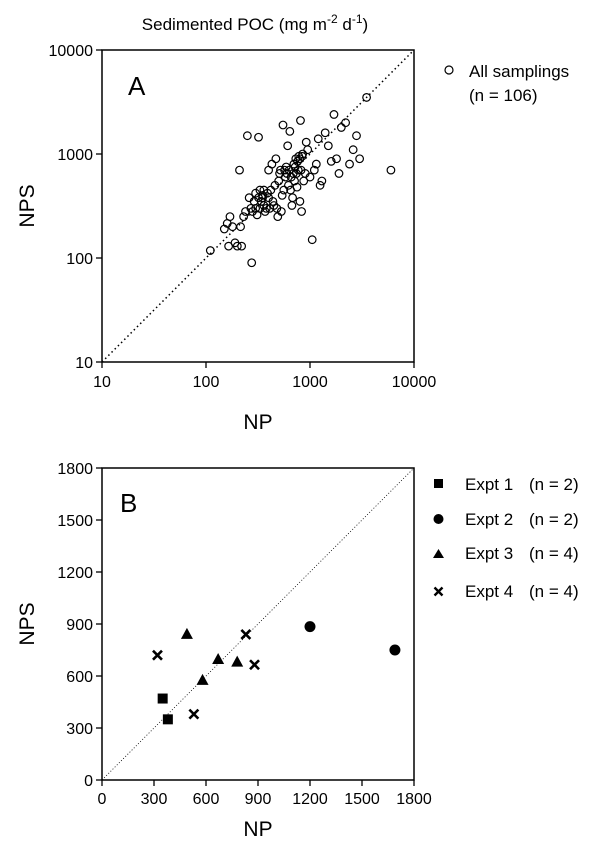  What do you see at coordinates (276, 673) in the screenshot?
I see `panel-b-points` at bounding box center [276, 673].